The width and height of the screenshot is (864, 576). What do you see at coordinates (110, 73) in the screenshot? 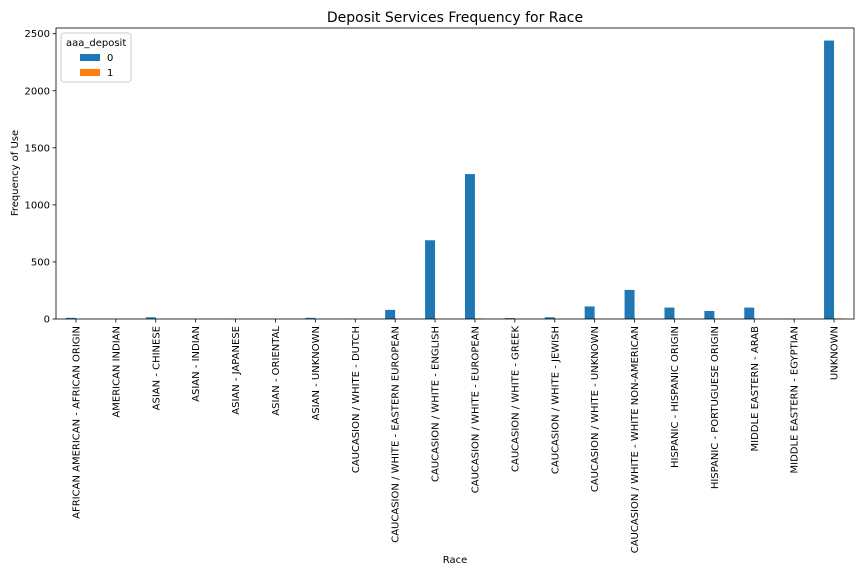
I see `legend-label: 1` at bounding box center [110, 73].